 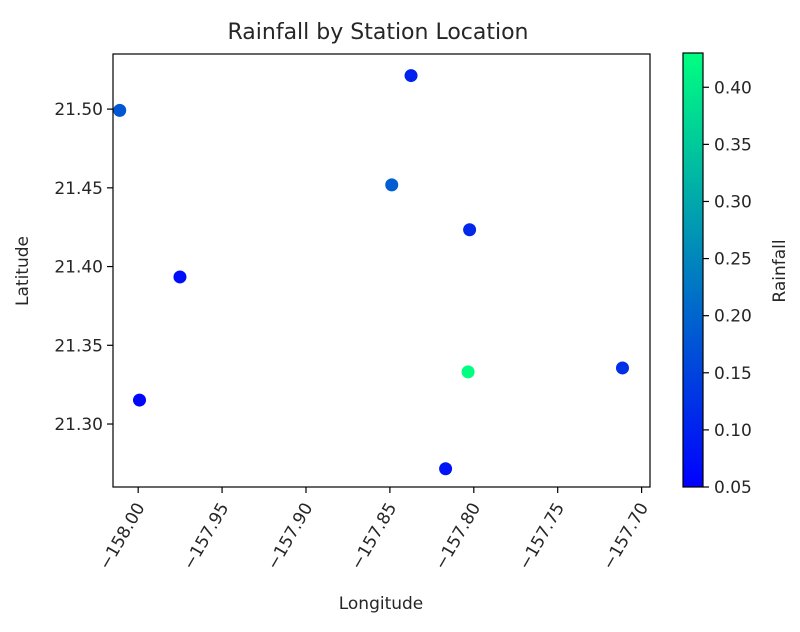 I want to click on chart-title: Rainfall by Station Location, so click(x=377, y=32).